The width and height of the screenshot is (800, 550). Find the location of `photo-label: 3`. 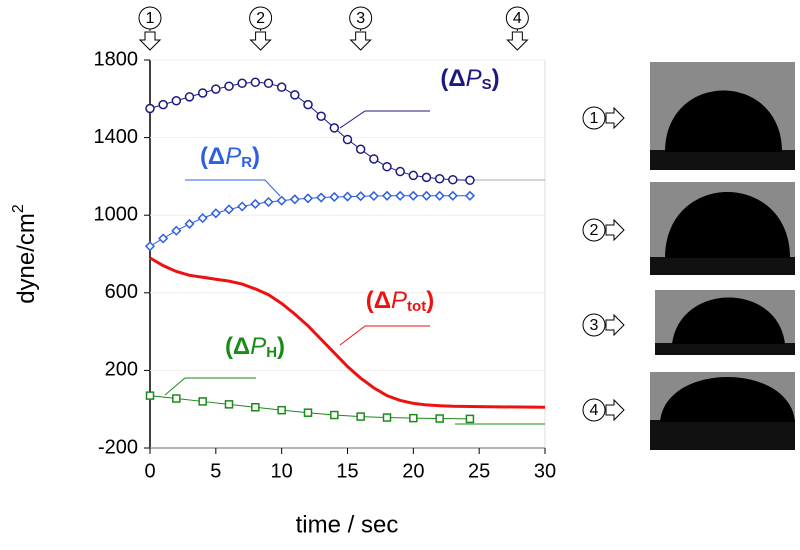

photo-label: 3 is located at coordinates (594, 325).